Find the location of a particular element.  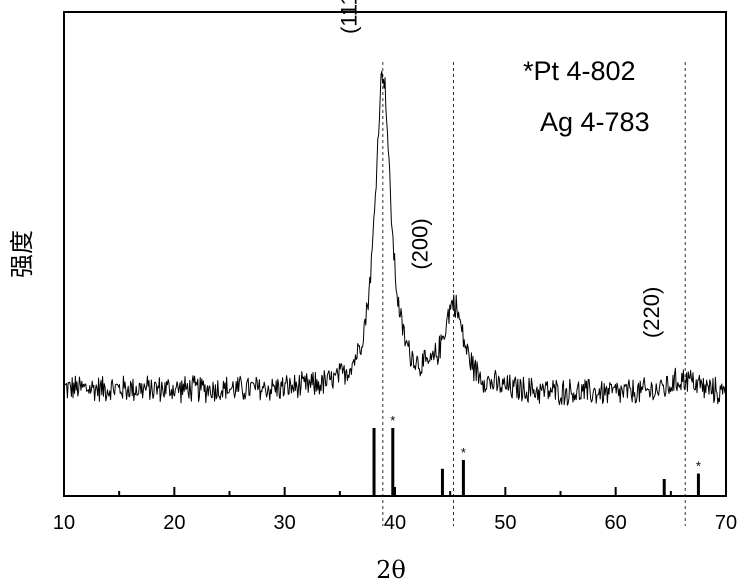

x-tick-label: 70 is located at coordinates (726, 523).